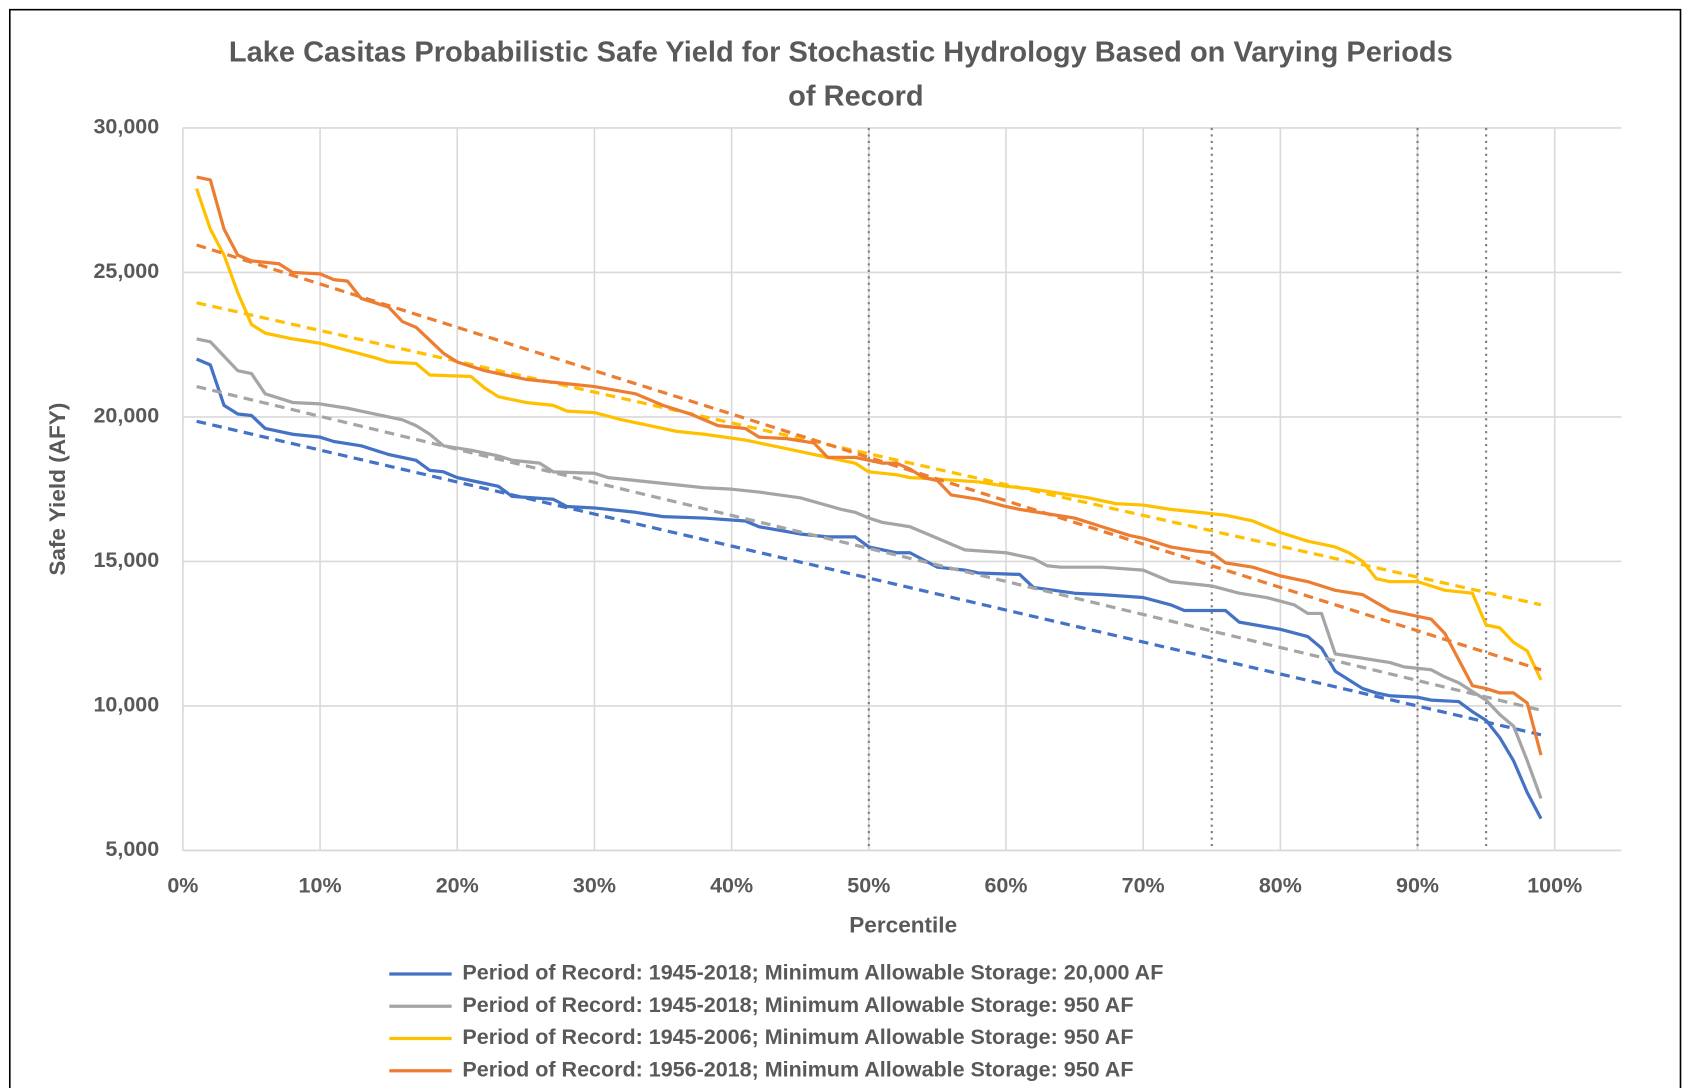 This screenshot has height=1088, width=1686. What do you see at coordinates (1143, 886) in the screenshot?
I see `x-tick-label: 70%` at bounding box center [1143, 886].